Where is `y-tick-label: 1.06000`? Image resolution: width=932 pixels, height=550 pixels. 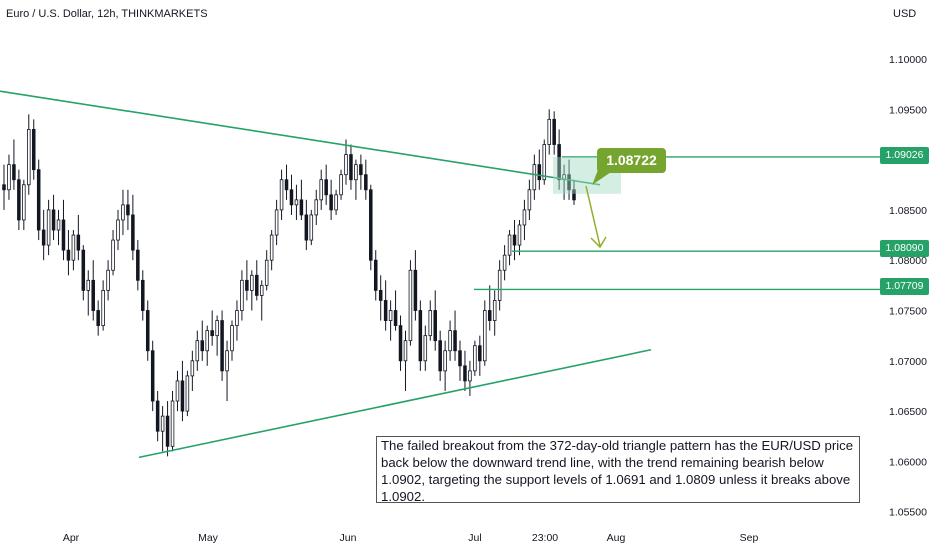
y-tick-label: 1.06000 is located at coordinates (908, 462).